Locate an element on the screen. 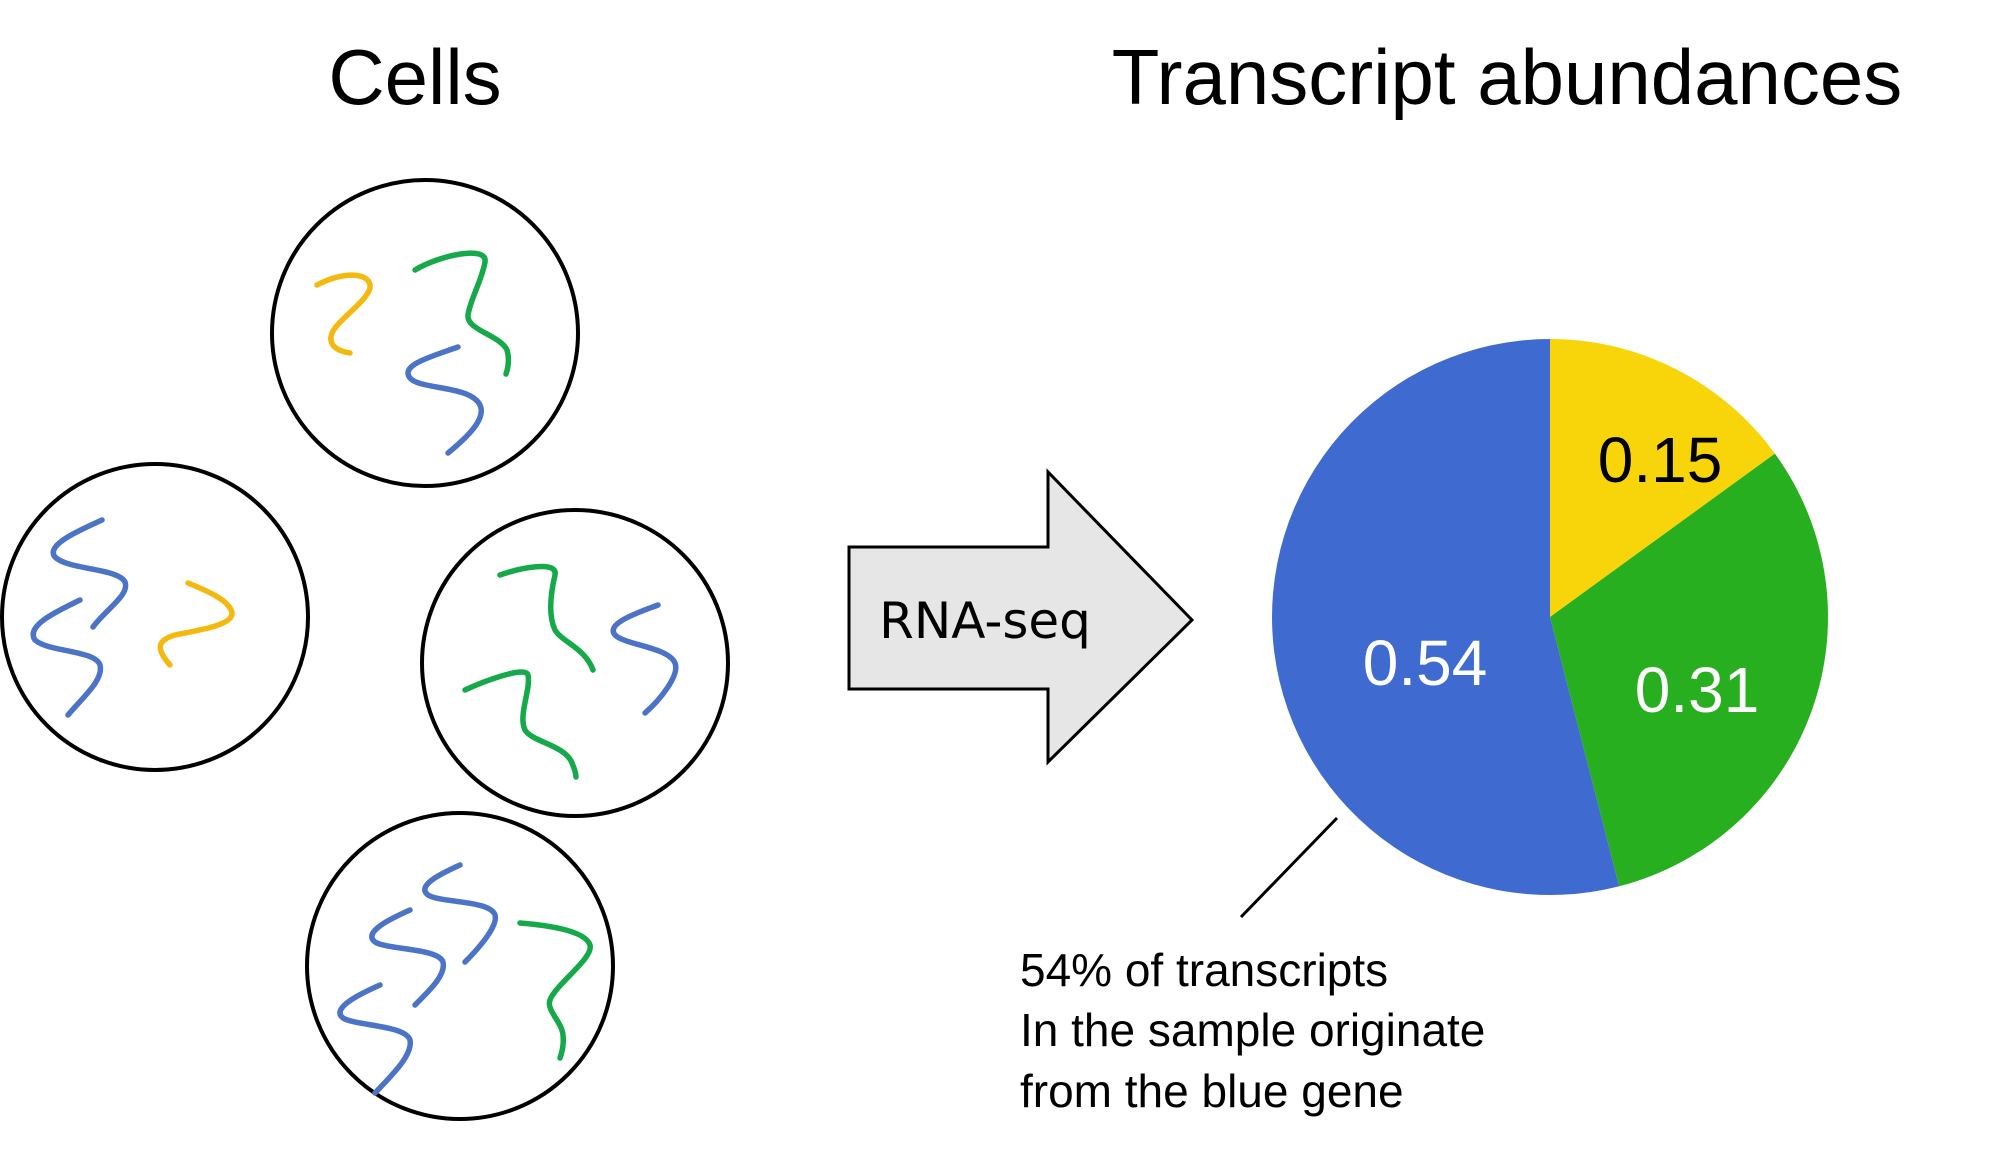  arrow-label: RNA-seq is located at coordinates (985, 621).